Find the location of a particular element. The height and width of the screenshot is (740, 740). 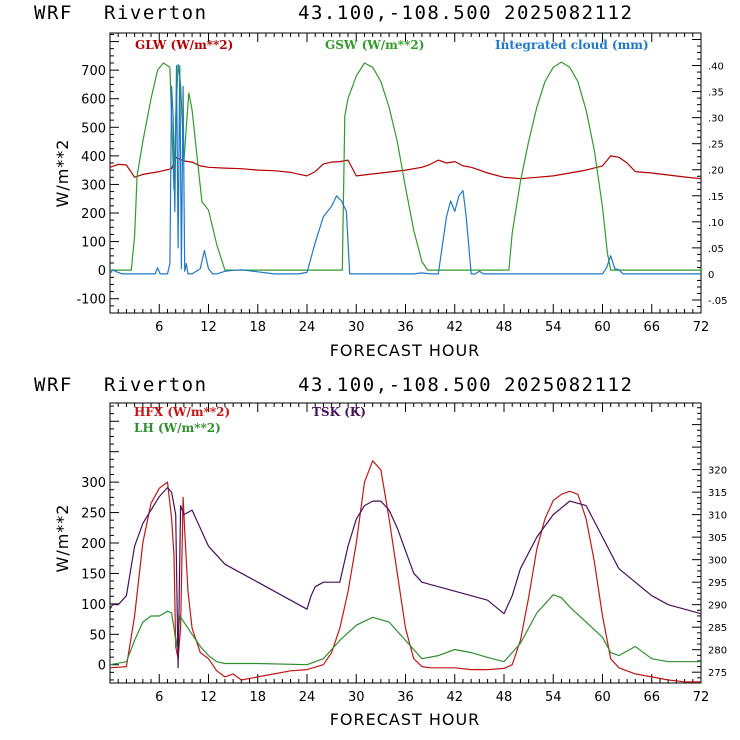

legend-entry: GSW (W/m**2) is located at coordinates (374, 45).